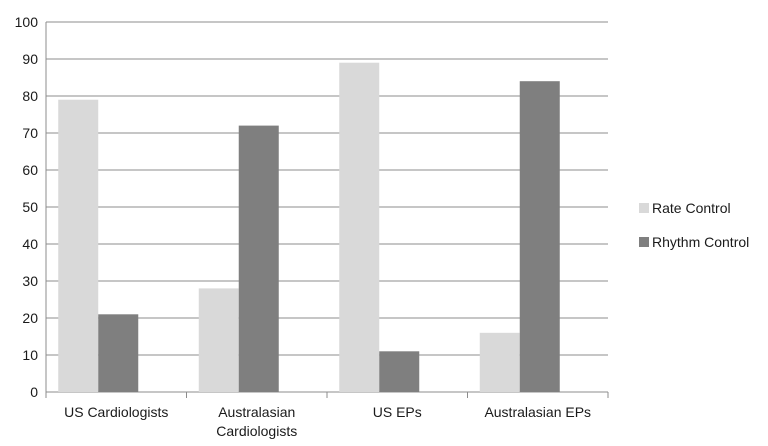 This screenshot has width=768, height=446. What do you see at coordinates (256, 412) in the screenshot?
I see `x-tick-label: Australasian` at bounding box center [256, 412].